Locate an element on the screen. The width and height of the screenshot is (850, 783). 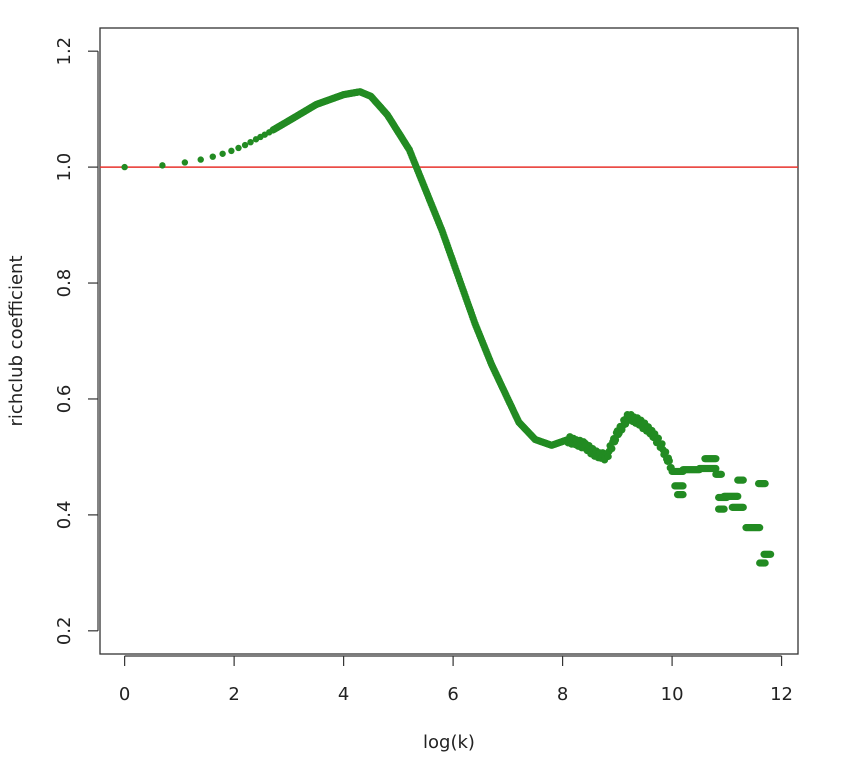
y-tick-label: 0.8 is located at coordinates (64, 283).